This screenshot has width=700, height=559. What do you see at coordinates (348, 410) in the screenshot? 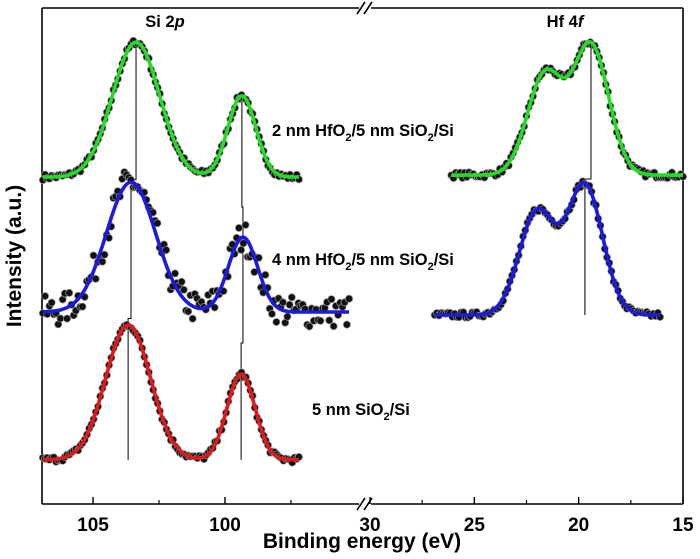
I see `series-label-part: 5 nm SiO` at bounding box center [348, 410].